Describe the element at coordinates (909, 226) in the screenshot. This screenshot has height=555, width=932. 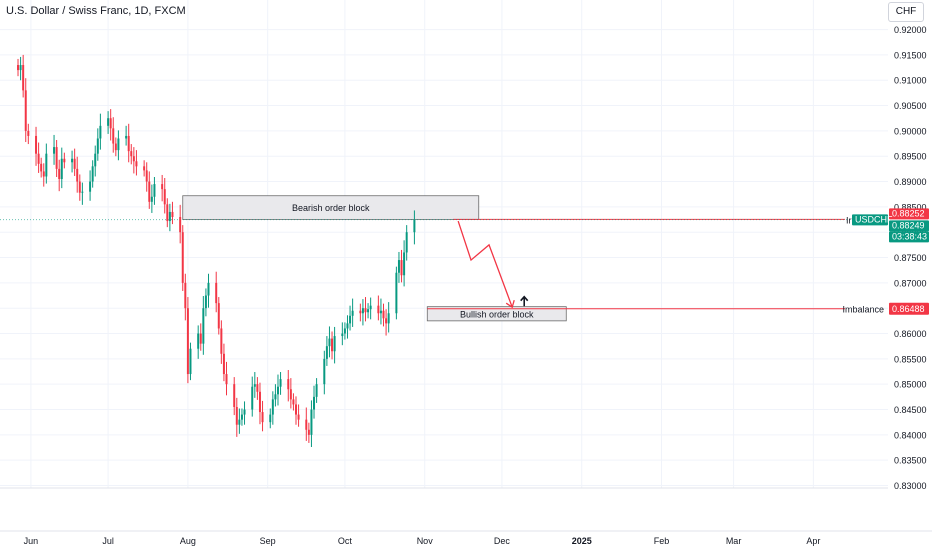
I see `last-price-badge-bg` at that location.